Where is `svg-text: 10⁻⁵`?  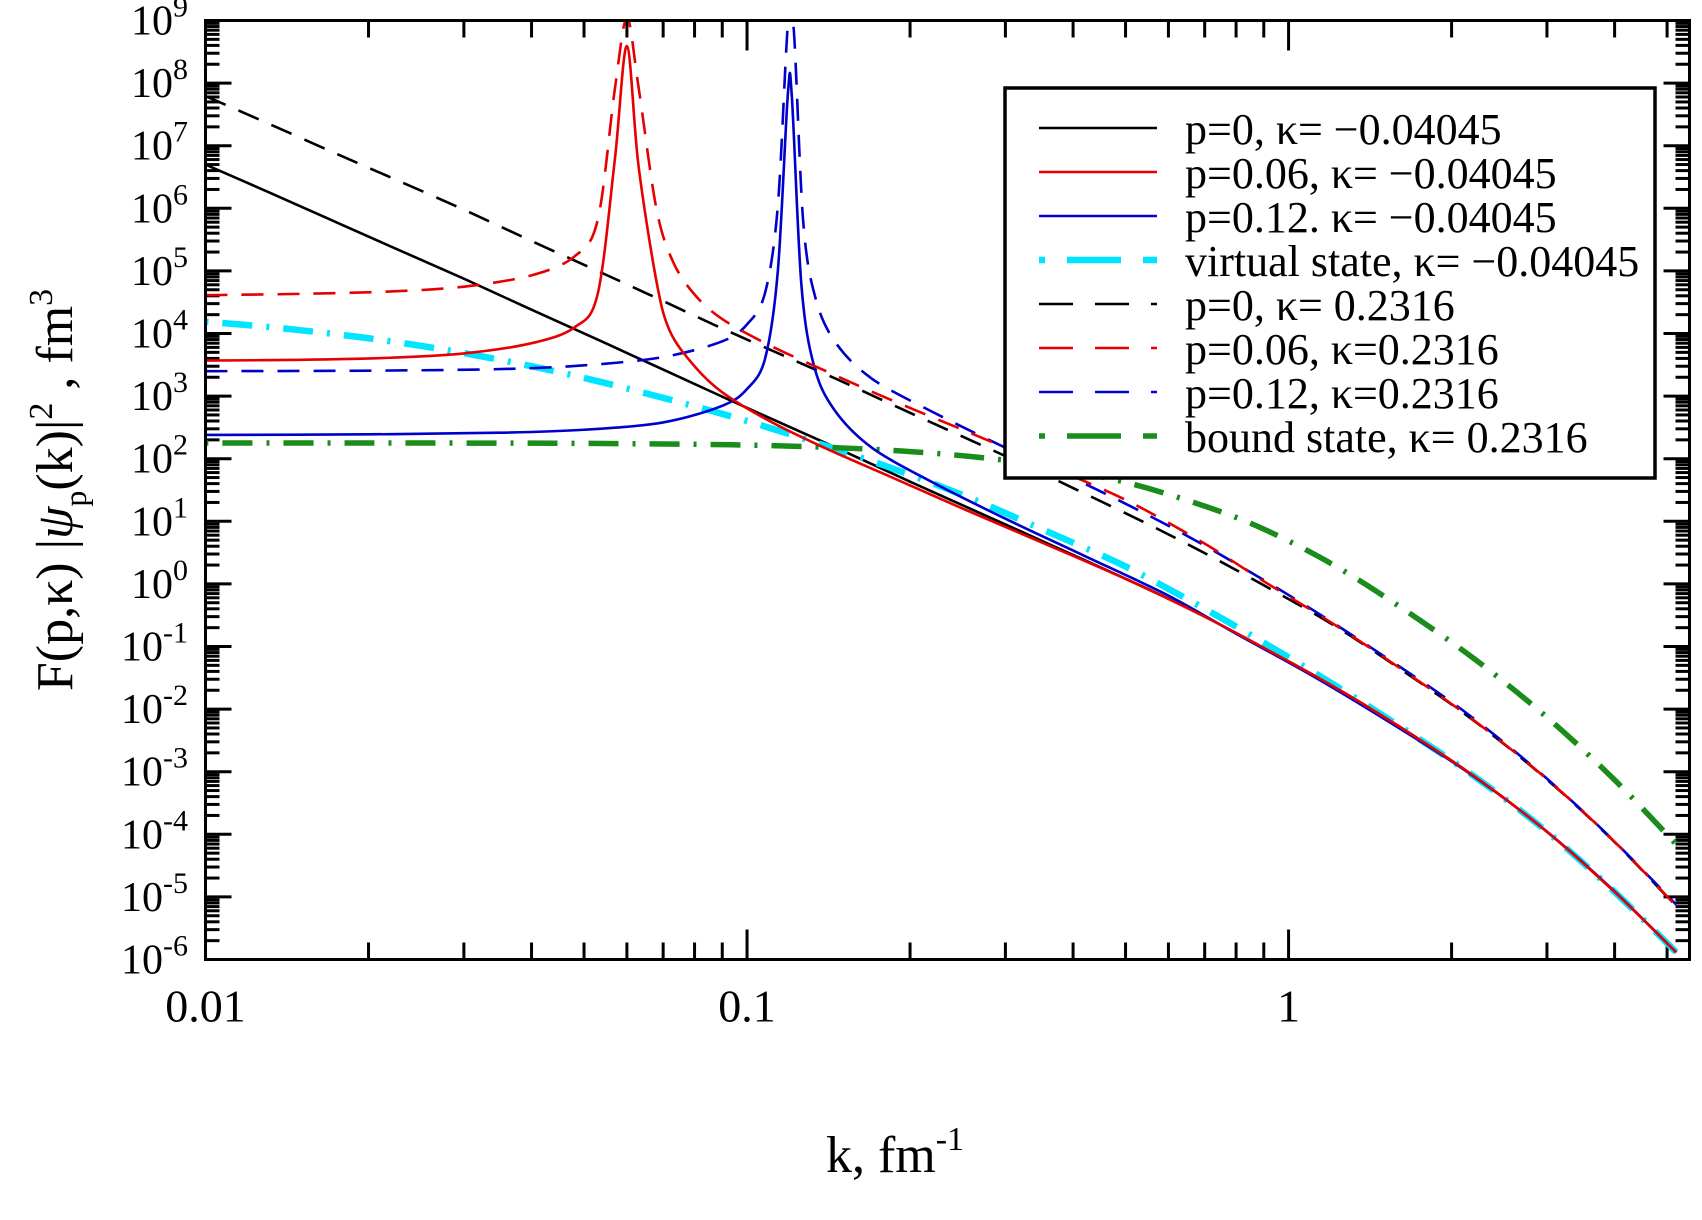 svg-text: 10⁻⁵ is located at coordinates (154, 894).